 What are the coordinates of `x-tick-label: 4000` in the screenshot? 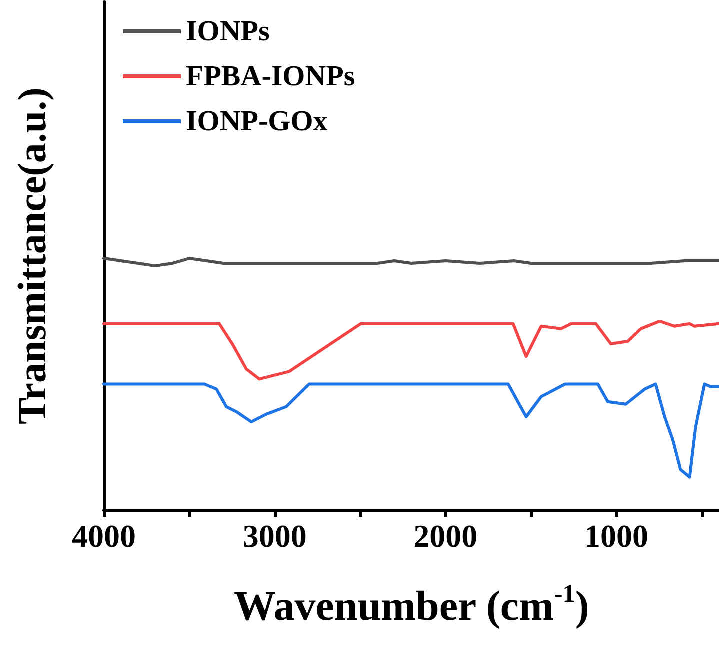 It's located at (104, 536).